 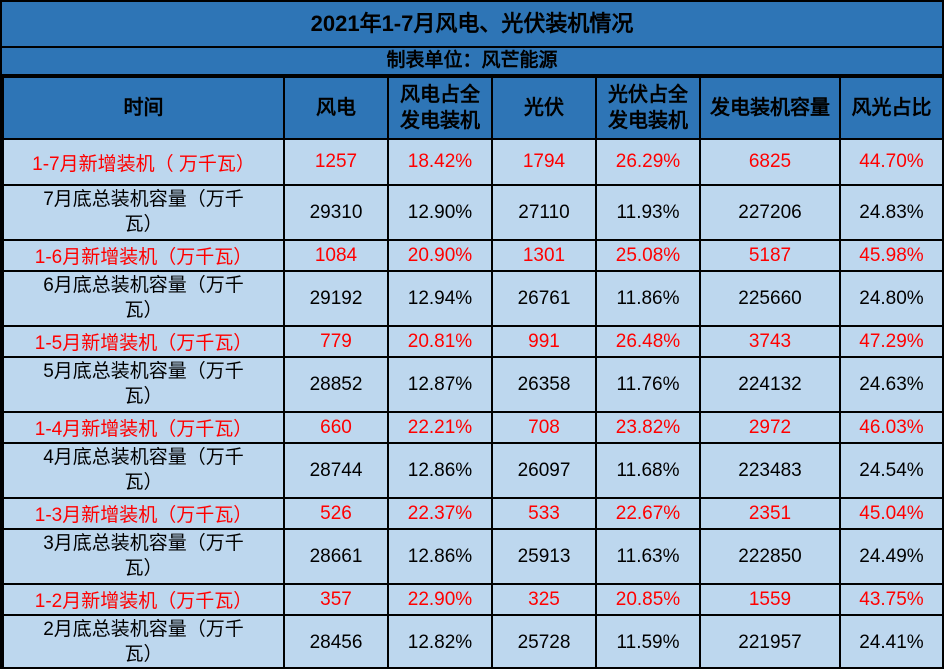 What do you see at coordinates (544, 513) in the screenshot?
I see `cell-solar: 533` at bounding box center [544, 513].